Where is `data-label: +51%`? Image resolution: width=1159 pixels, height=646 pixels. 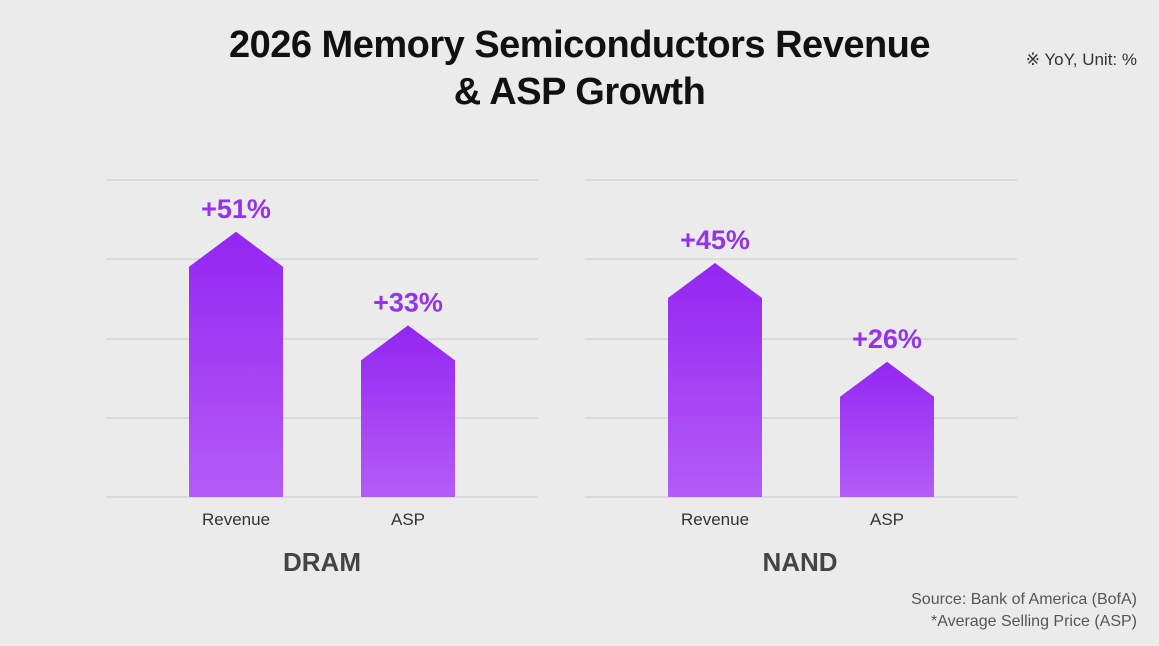 data-label: +51% is located at coordinates (236, 209).